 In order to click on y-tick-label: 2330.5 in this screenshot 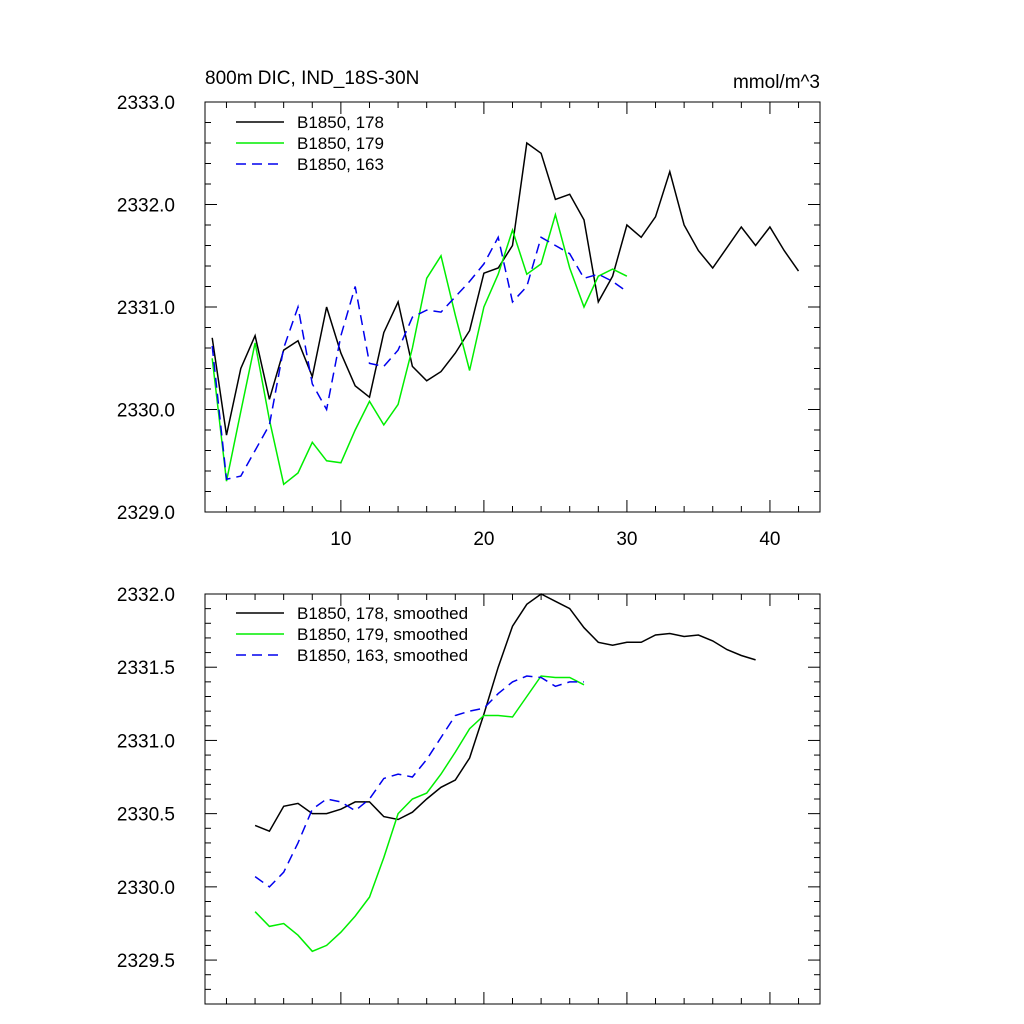, I will do `click(146, 815)`.